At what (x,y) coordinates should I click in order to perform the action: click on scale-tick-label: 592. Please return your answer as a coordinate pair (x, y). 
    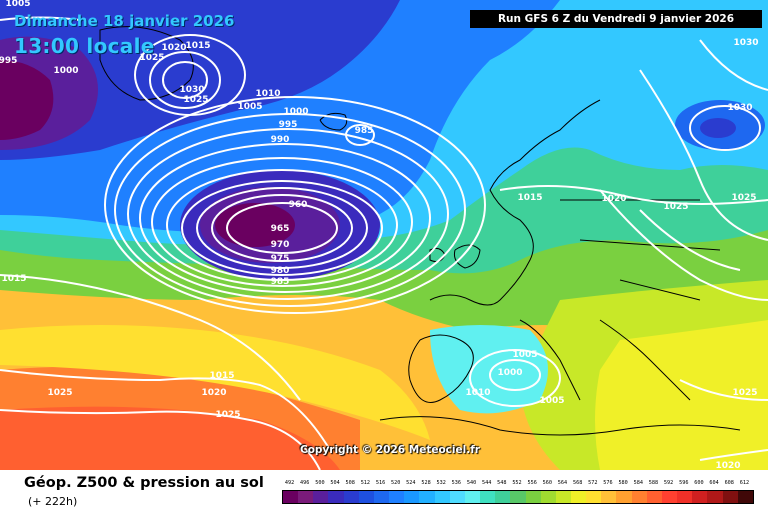
    Looking at the image, I should click on (668, 483).